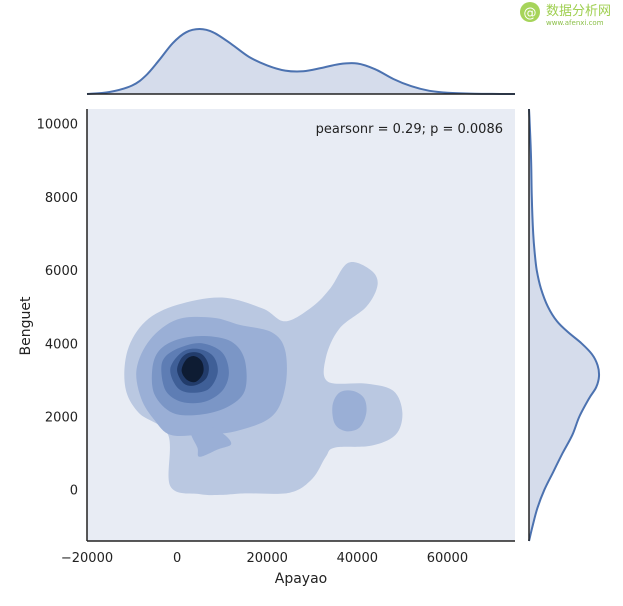 The height and width of the screenshot is (606, 623). What do you see at coordinates (61, 198) in the screenshot?
I see `y-tick-label: 8000` at bounding box center [61, 198].